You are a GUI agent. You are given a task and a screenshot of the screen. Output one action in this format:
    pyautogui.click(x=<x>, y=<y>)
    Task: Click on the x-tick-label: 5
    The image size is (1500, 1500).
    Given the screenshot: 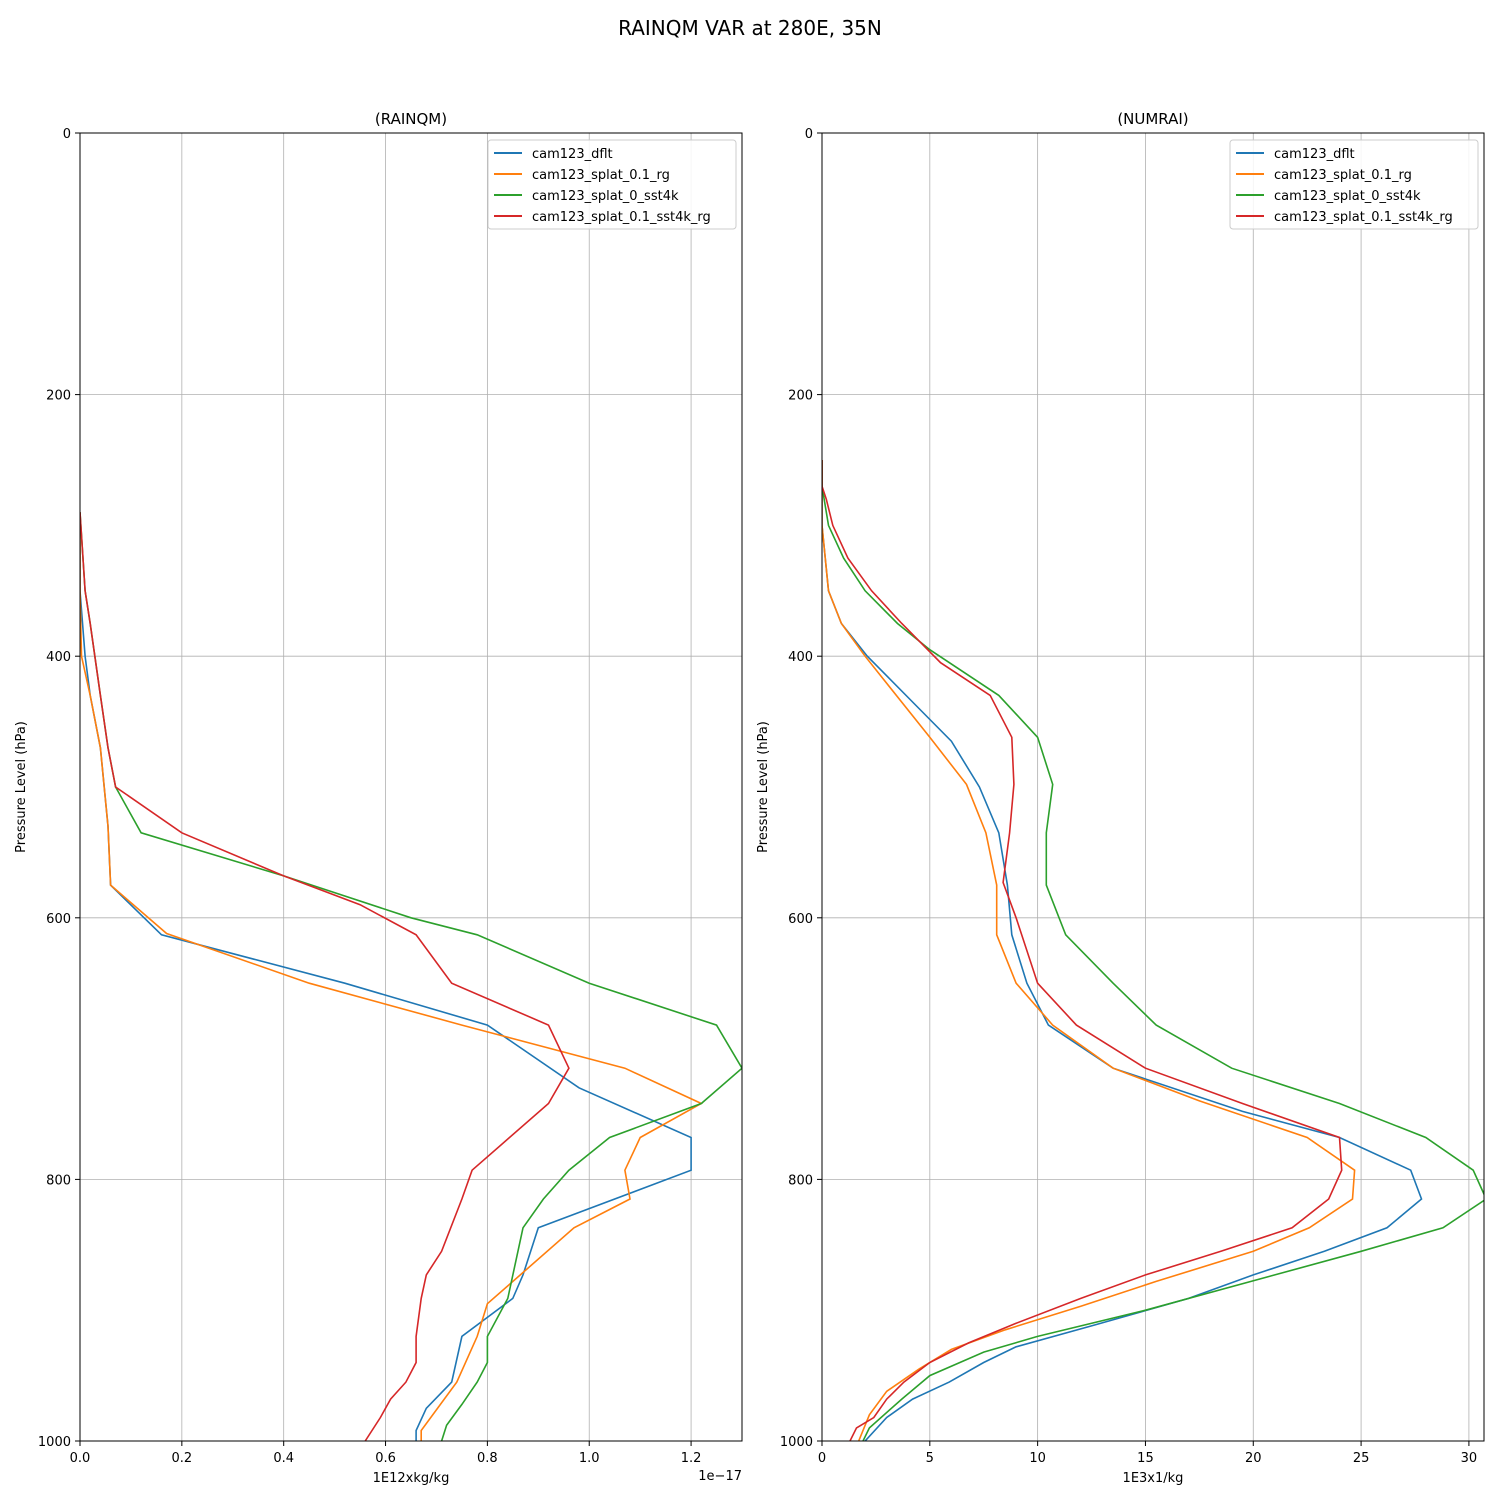 What is the action you would take?
    pyautogui.click(x=930, y=1458)
    